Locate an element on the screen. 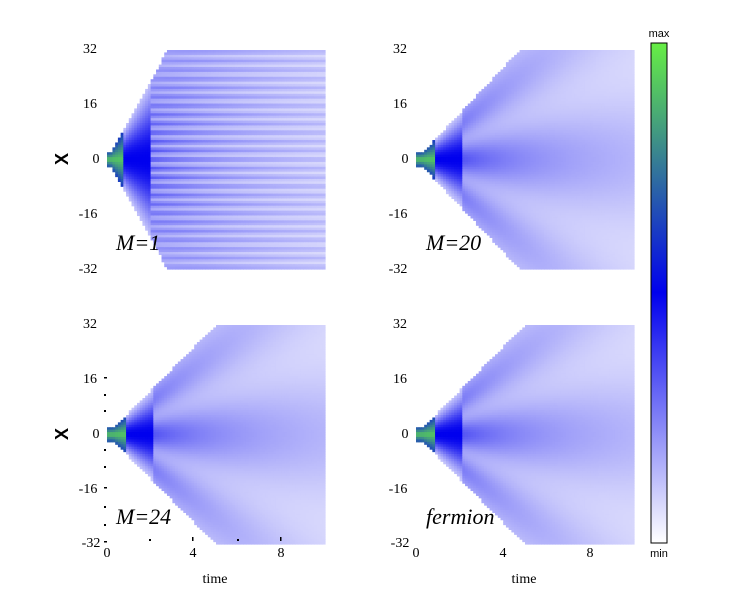  panel-m1: 32 16 0 -16 -32 X M=1 is located at coordinates (189, 159).